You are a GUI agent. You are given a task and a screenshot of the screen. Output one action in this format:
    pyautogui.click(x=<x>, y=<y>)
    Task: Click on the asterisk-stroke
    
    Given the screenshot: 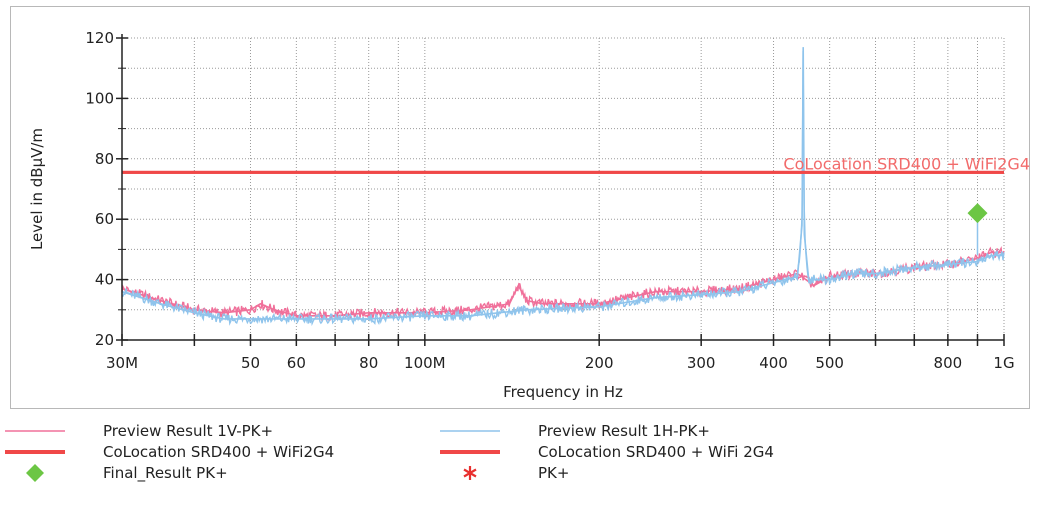 What is the action you would take?
    pyautogui.click(x=470, y=473)
    